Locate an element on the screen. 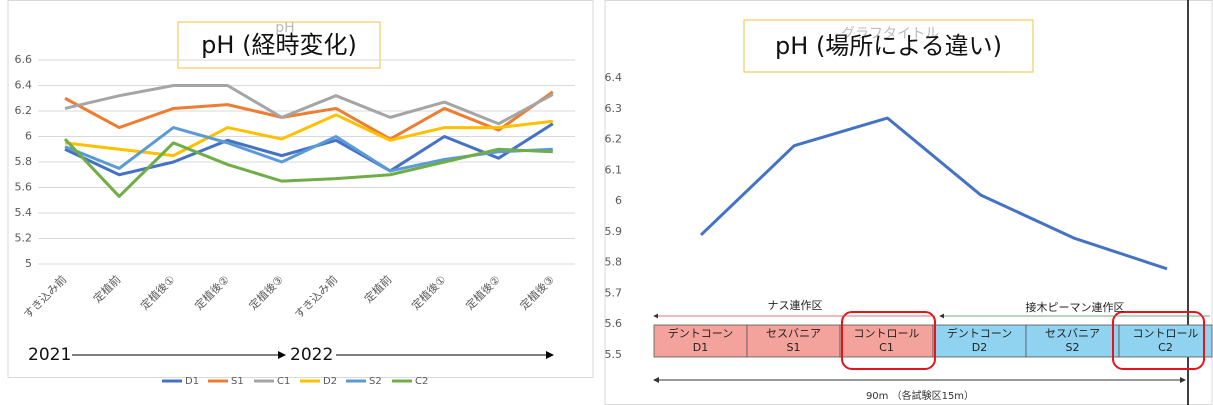 This screenshot has width=1213, height=405. legend-label: D2 is located at coordinates (330, 381).